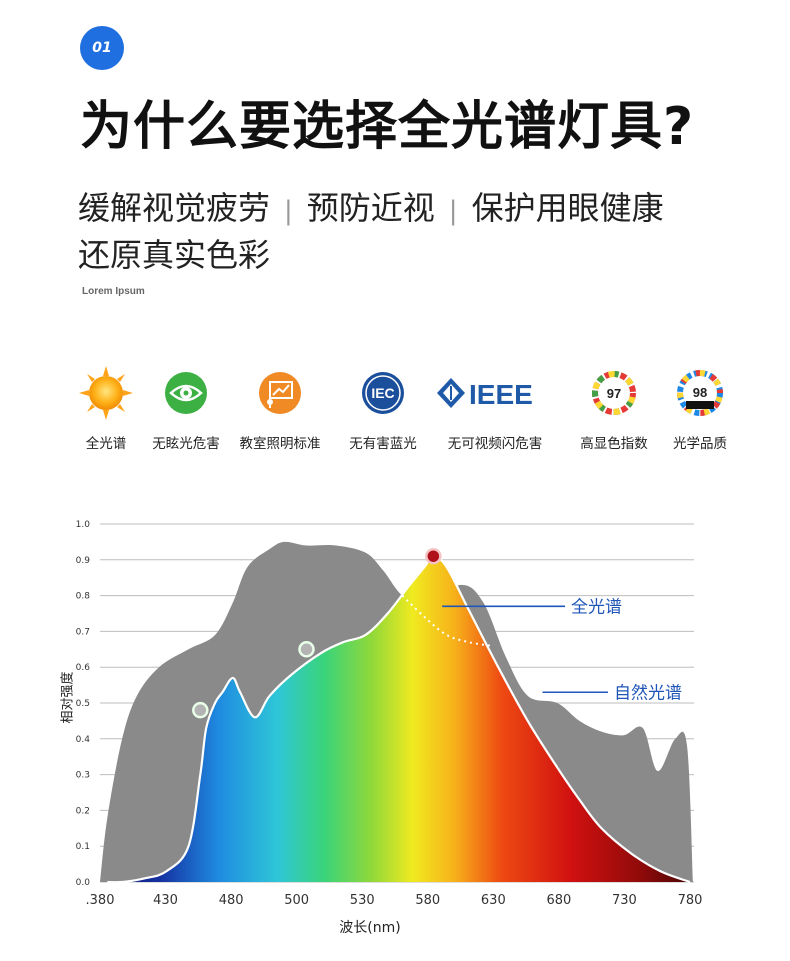  What do you see at coordinates (83, 847) in the screenshot?
I see `y-tick-label: 0.1` at bounding box center [83, 847].